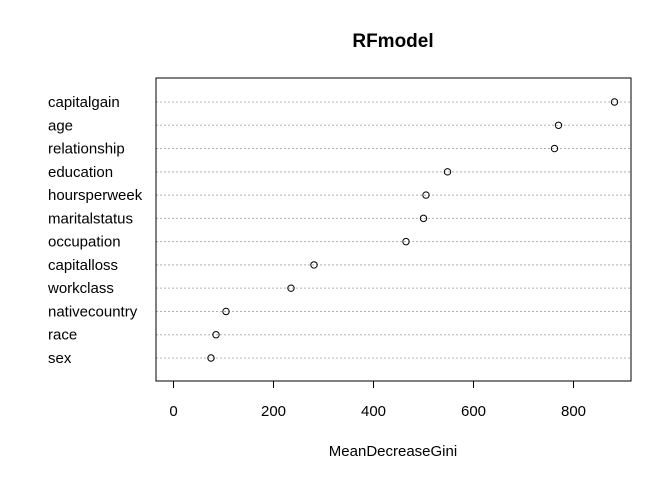 Image resolution: width=672 pixels, height=480 pixels. Describe the element at coordinates (60, 125) in the screenshot. I see `category-label-age: age` at that location.